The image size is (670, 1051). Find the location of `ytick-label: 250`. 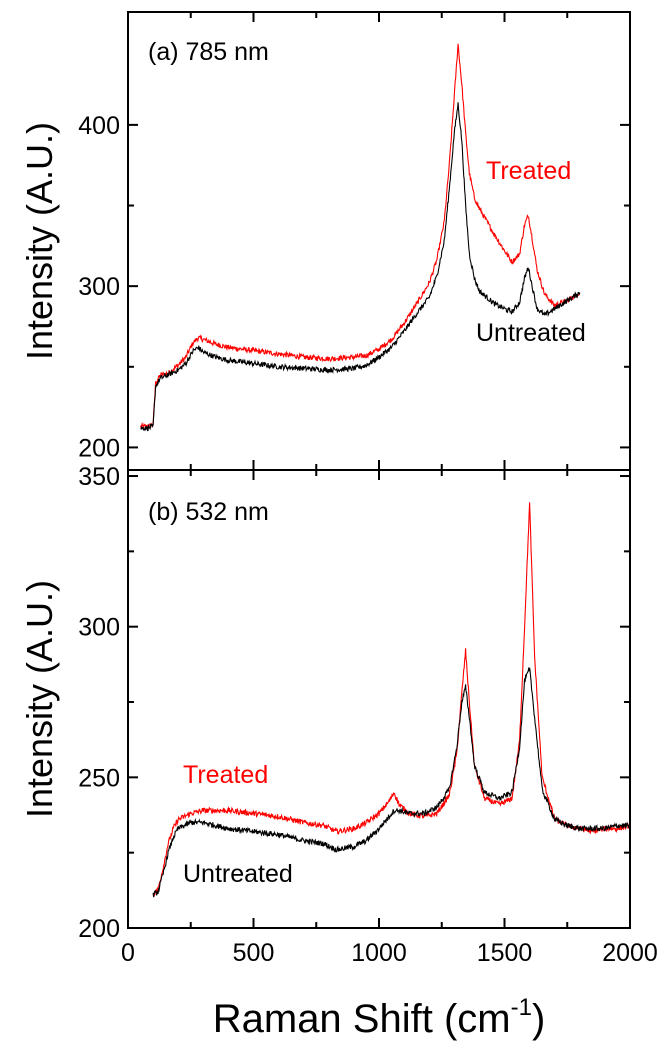

ytick-label: 250 is located at coordinates (99, 778).